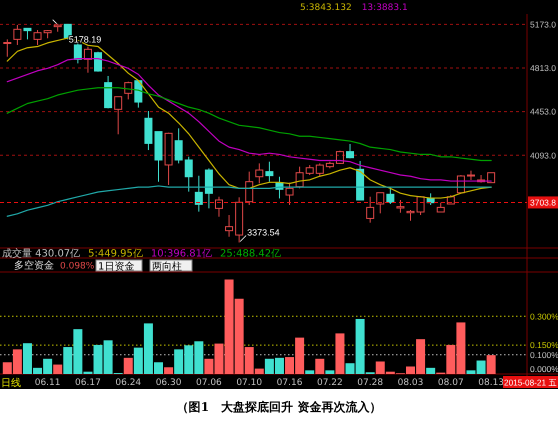  What do you see at coordinates (543, 202) in the screenshot?
I see `ref-line-label: 3703.8` at bounding box center [543, 202].